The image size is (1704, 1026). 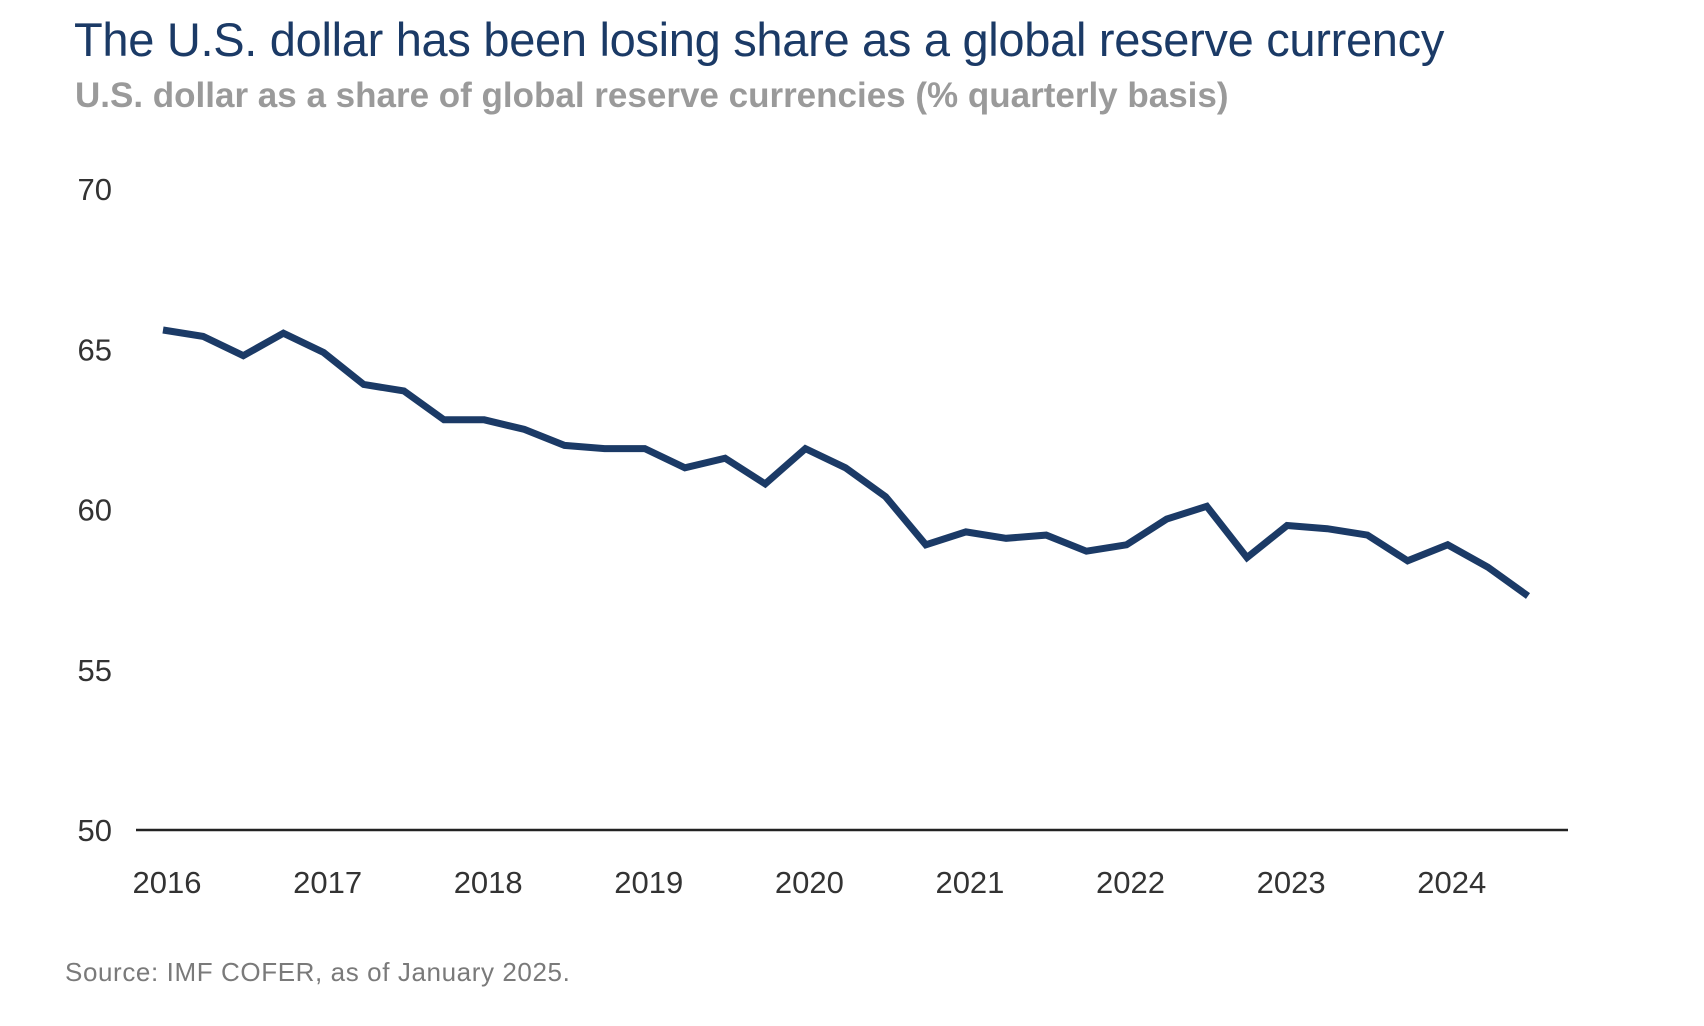 What do you see at coordinates (95, 189) in the screenshot?
I see `y-tick-label: 70` at bounding box center [95, 189].